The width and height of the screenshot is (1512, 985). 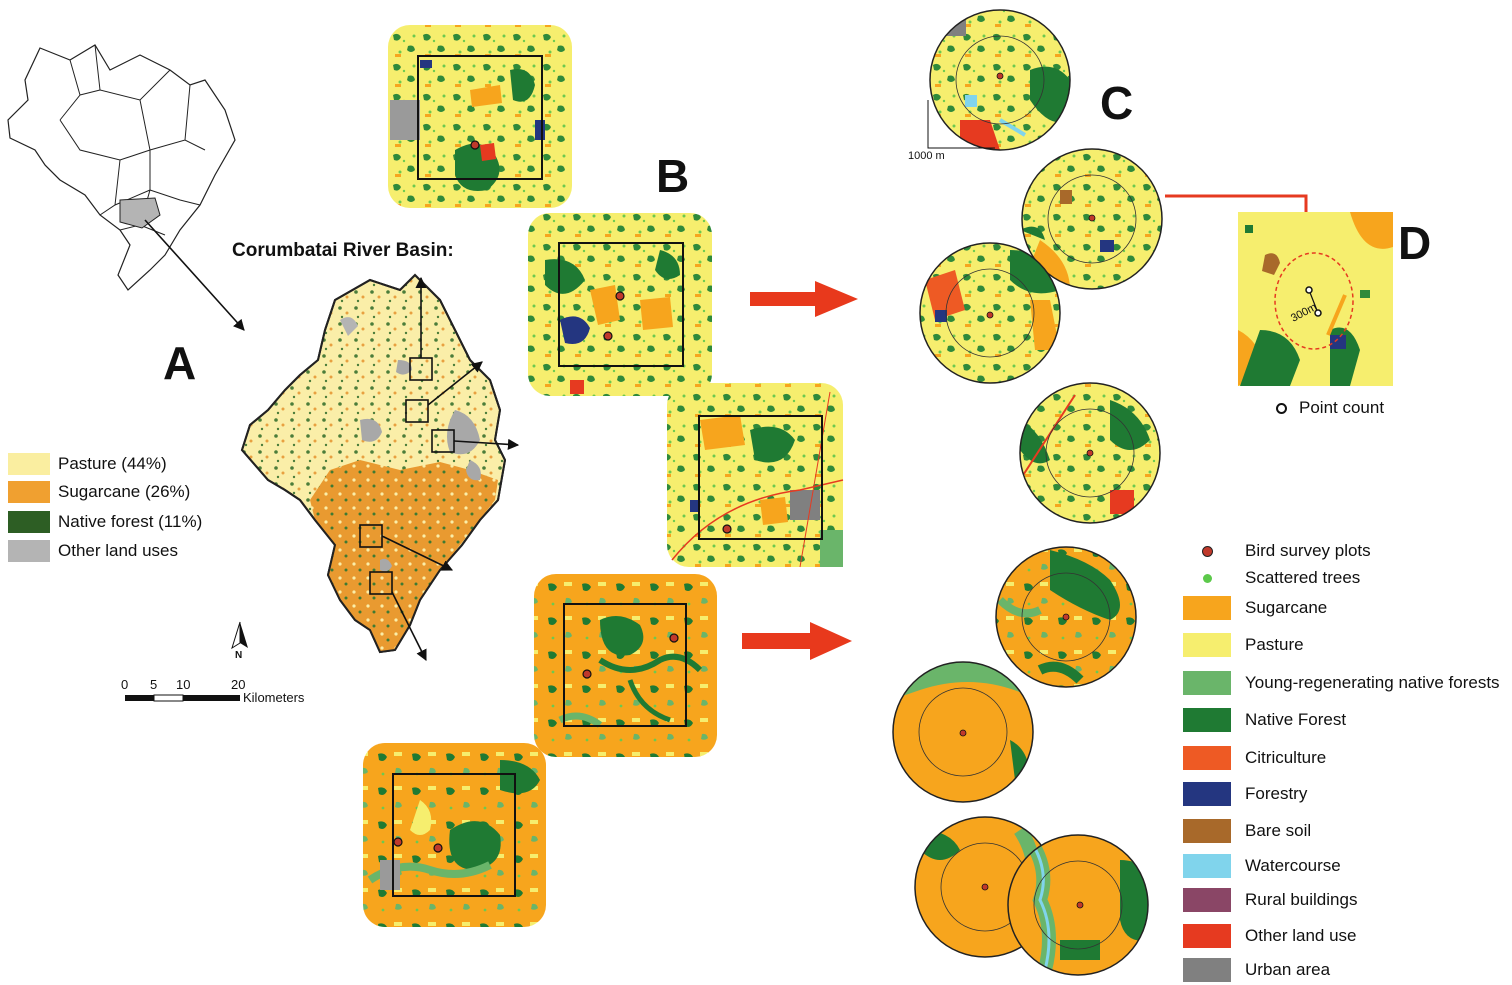 What do you see at coordinates (1117, 103) in the screenshot?
I see `panel-label-c: C` at bounding box center [1117, 103].